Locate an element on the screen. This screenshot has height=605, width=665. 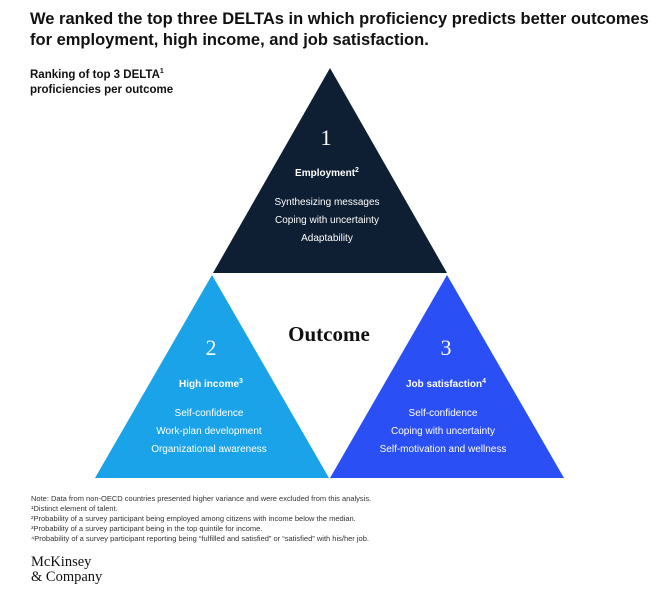
triangle-employment-shape is located at coordinates (330, 170).